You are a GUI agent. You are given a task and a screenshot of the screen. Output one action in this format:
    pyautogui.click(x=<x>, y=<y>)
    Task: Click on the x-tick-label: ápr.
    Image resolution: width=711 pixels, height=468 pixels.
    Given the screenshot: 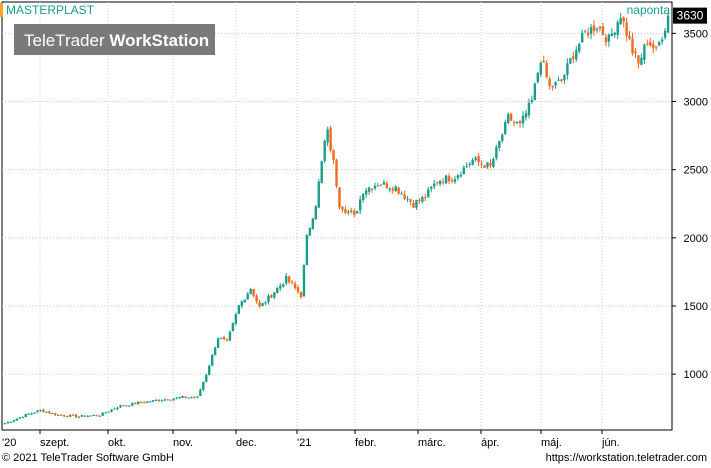 What is the action you would take?
    pyautogui.click(x=490, y=443)
    